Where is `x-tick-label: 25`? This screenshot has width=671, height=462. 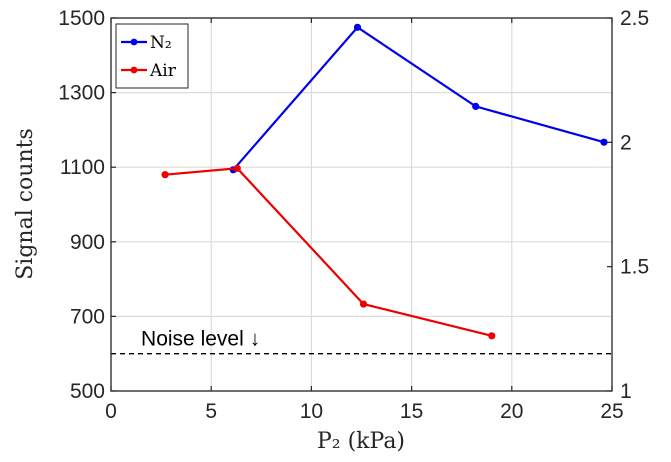
x-tick-label: 25 is located at coordinates (611, 411).